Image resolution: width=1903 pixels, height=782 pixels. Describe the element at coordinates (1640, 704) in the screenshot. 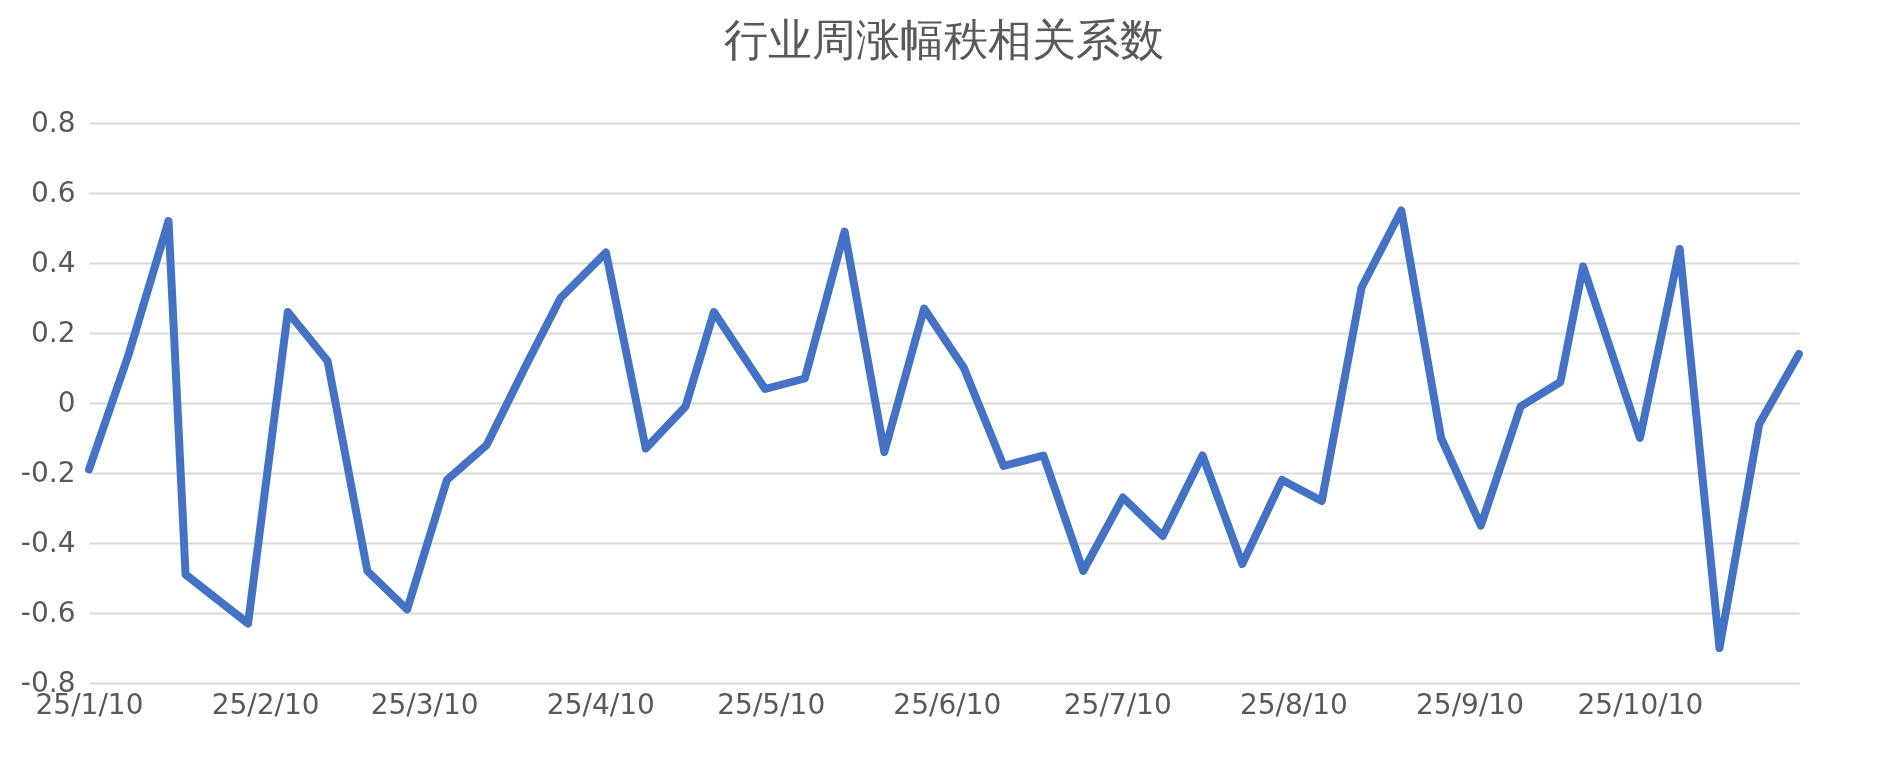

I see `x-tick-label: 25/10/10` at that location.